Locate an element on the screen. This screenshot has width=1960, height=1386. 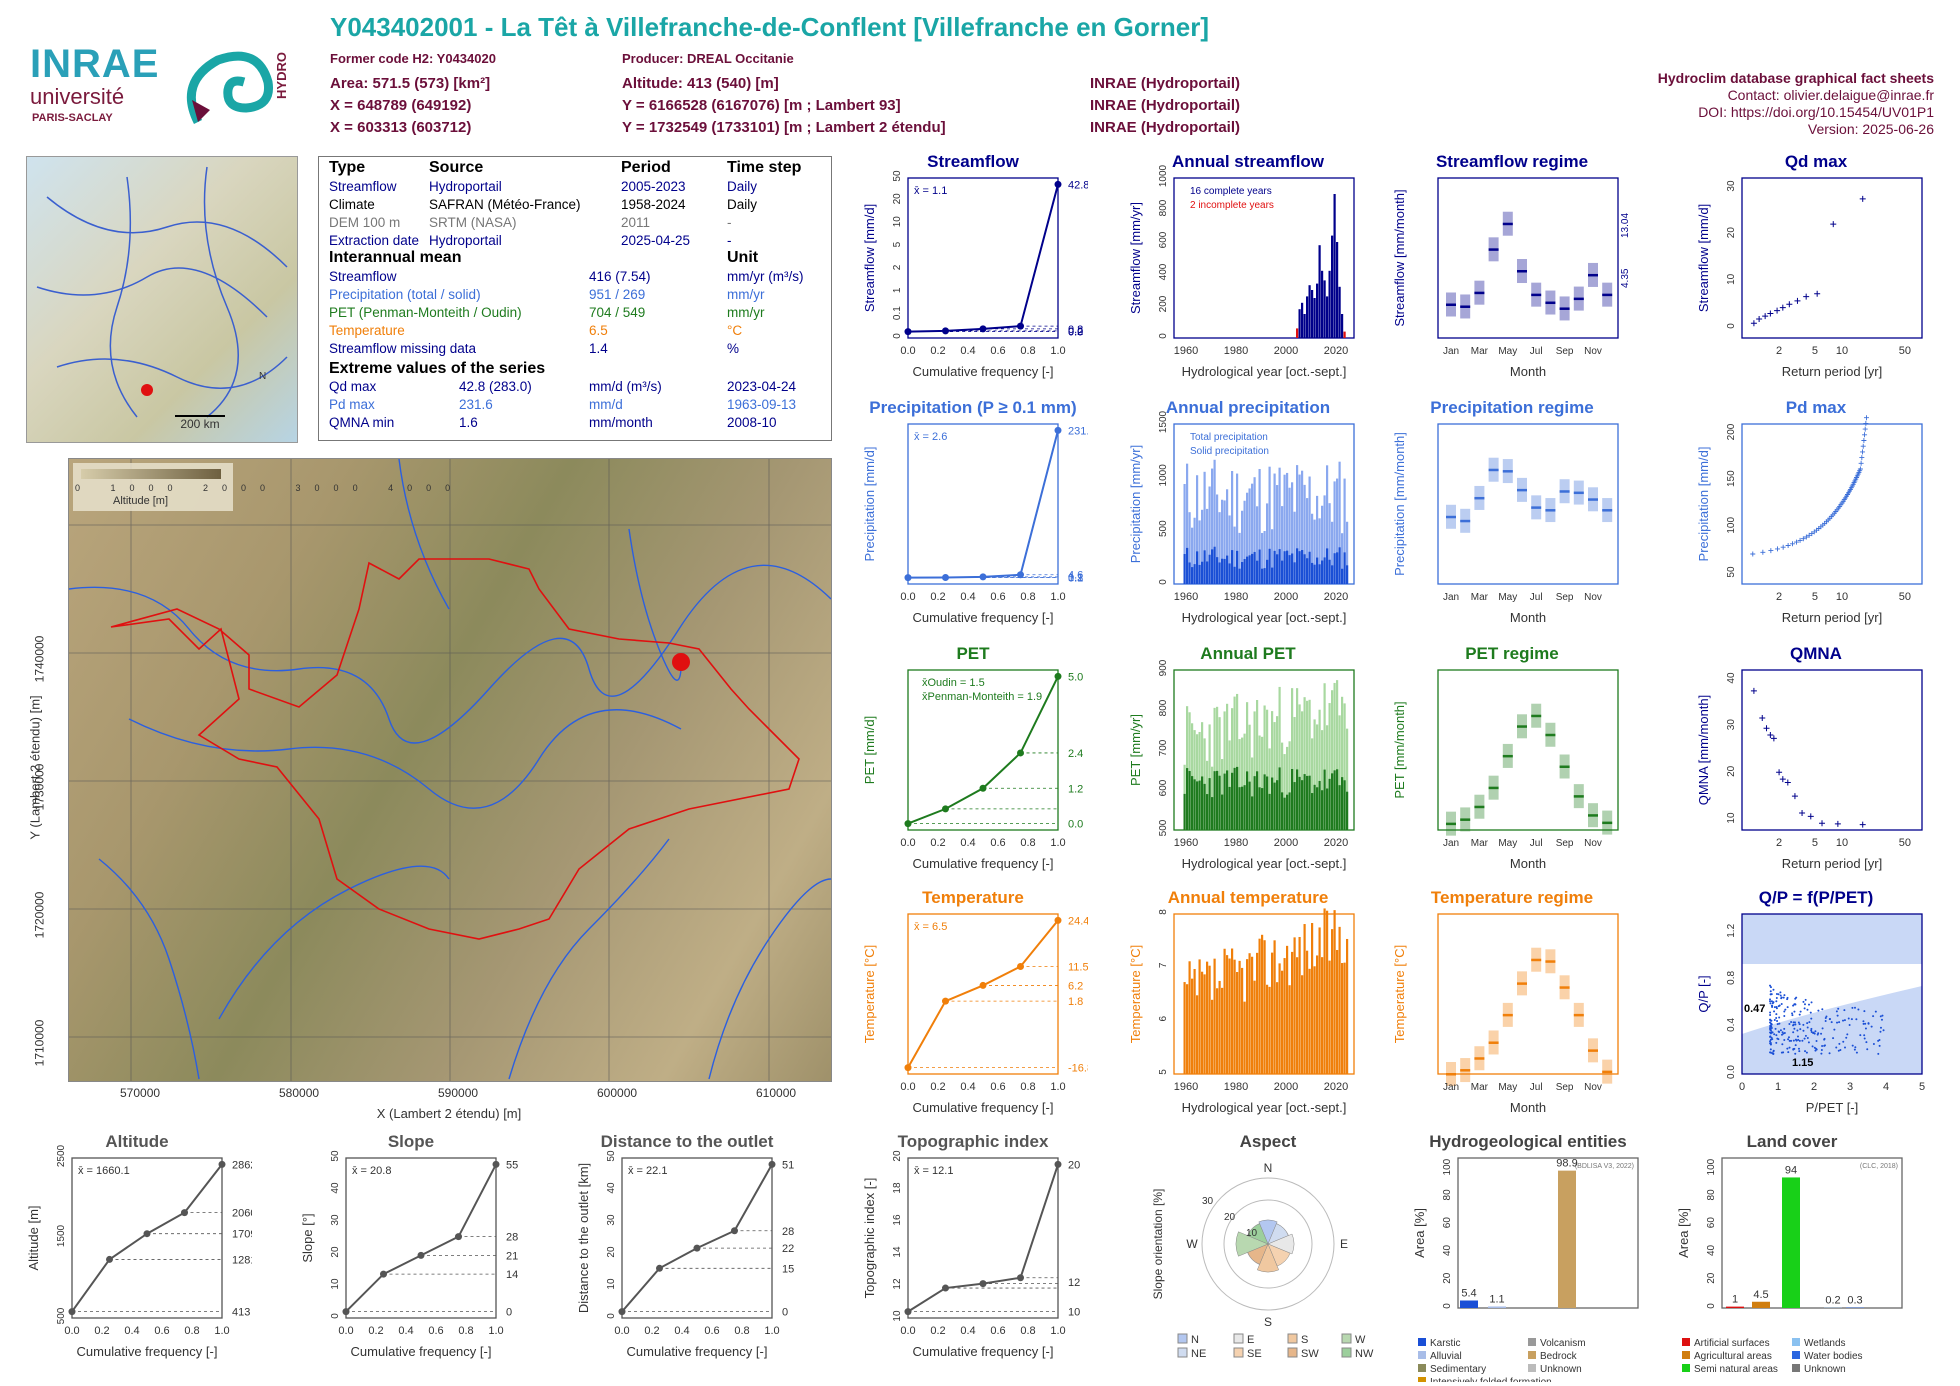
aspect-slice is located at coordinates (1268, 1258).